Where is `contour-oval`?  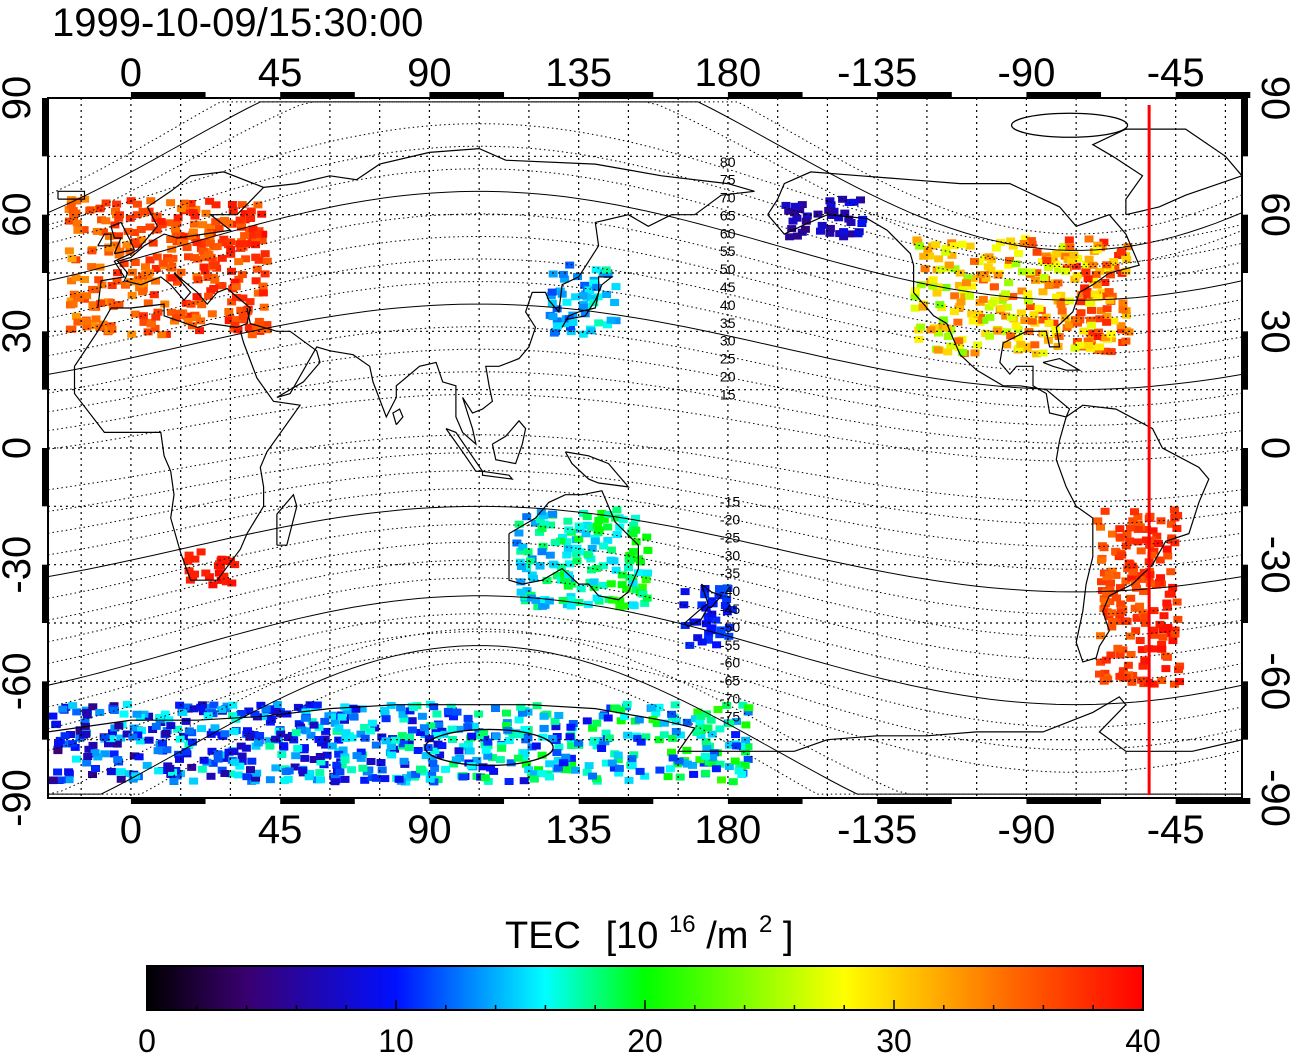
contour-oval is located at coordinates (1069, 125).